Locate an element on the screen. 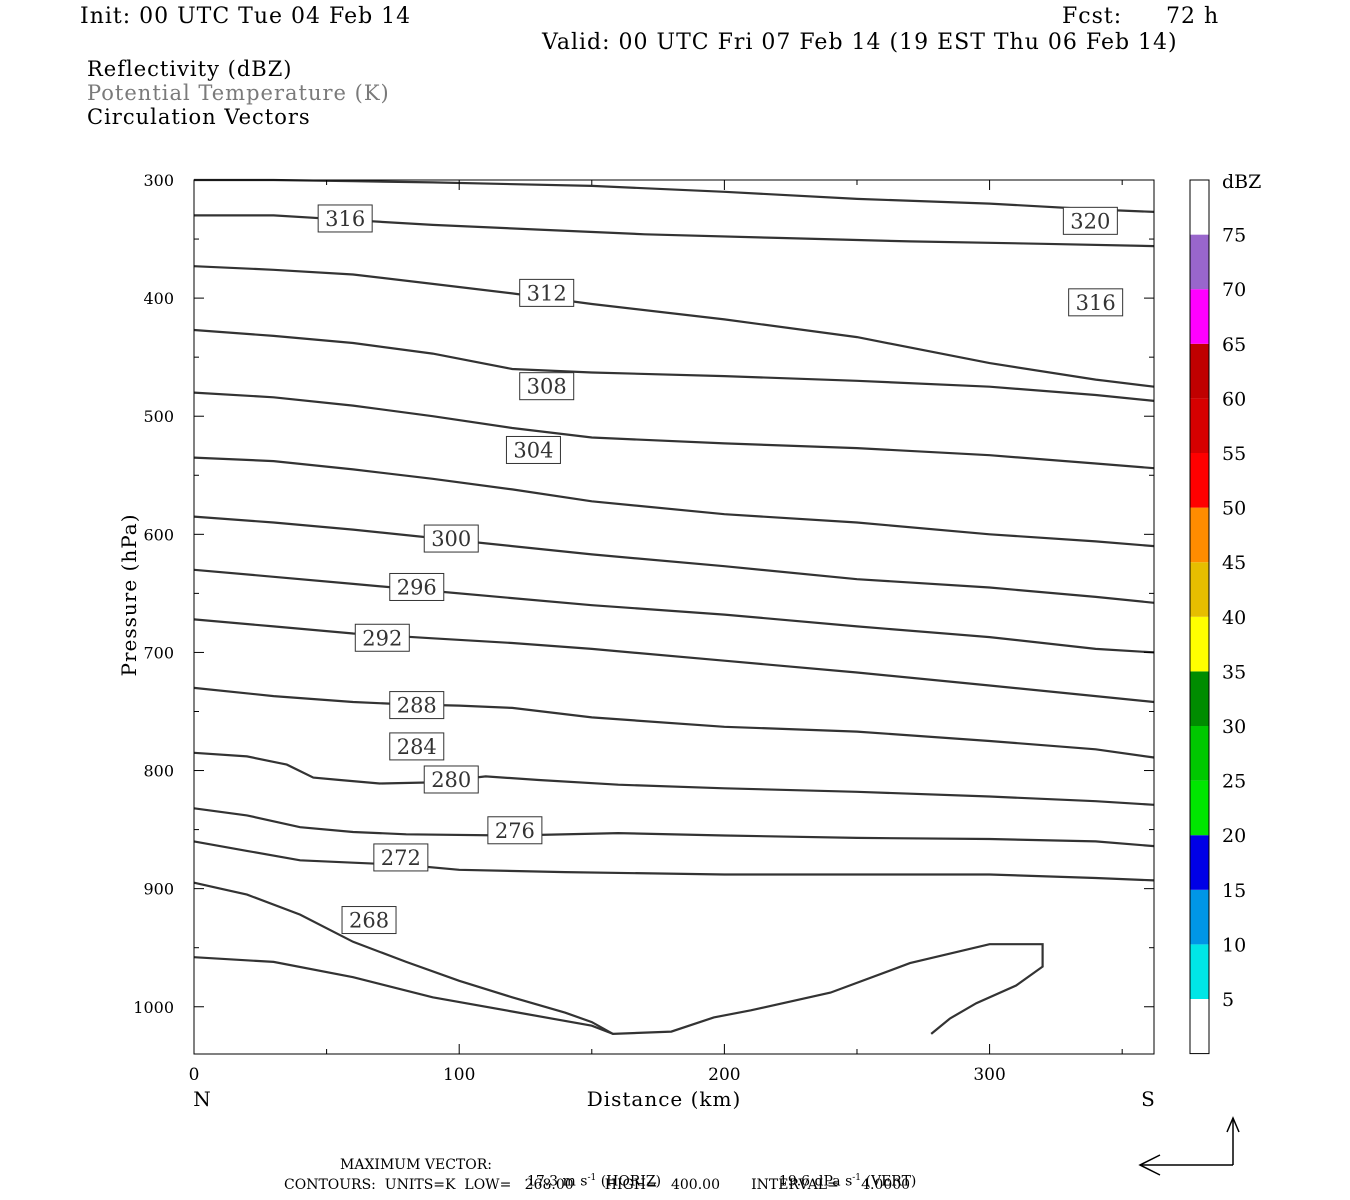 This screenshot has height=1200, width=1350. contour-label-304: 304 is located at coordinates (533, 450).